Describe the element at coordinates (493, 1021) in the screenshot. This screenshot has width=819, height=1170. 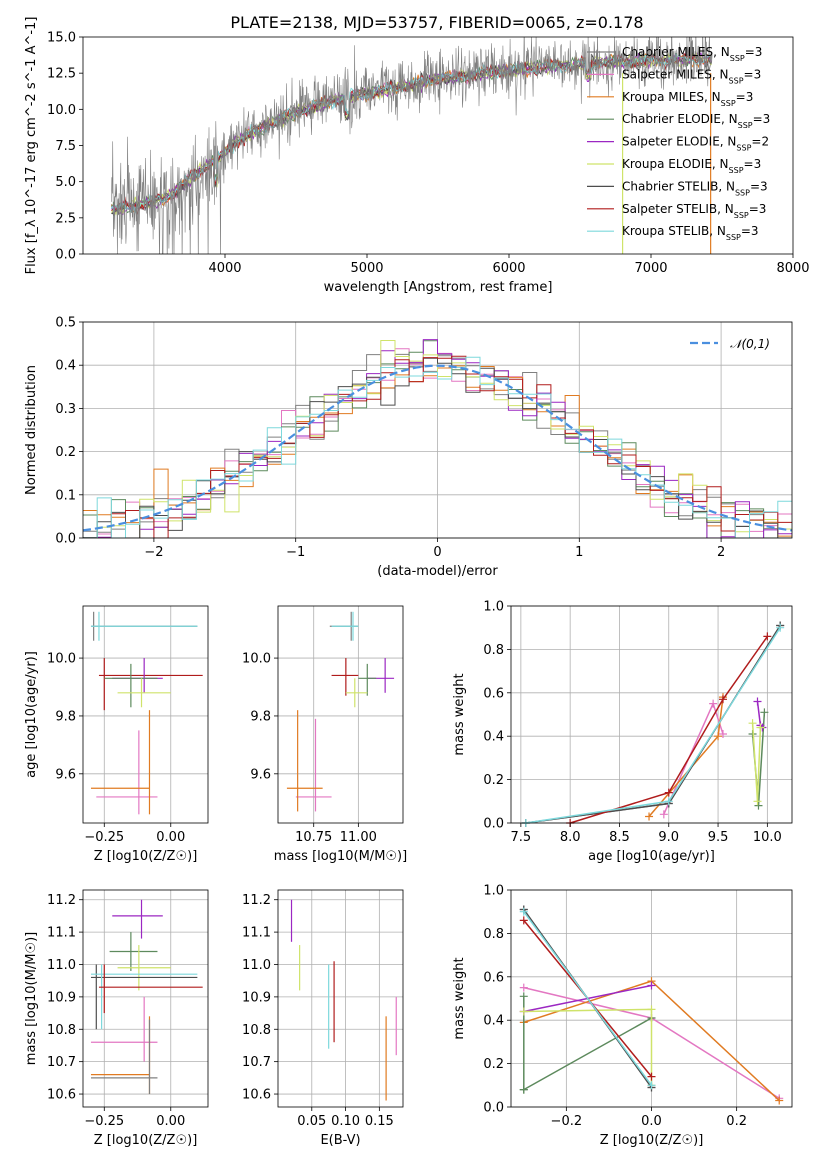
I see `y-tick-label: 0.4` at that location.